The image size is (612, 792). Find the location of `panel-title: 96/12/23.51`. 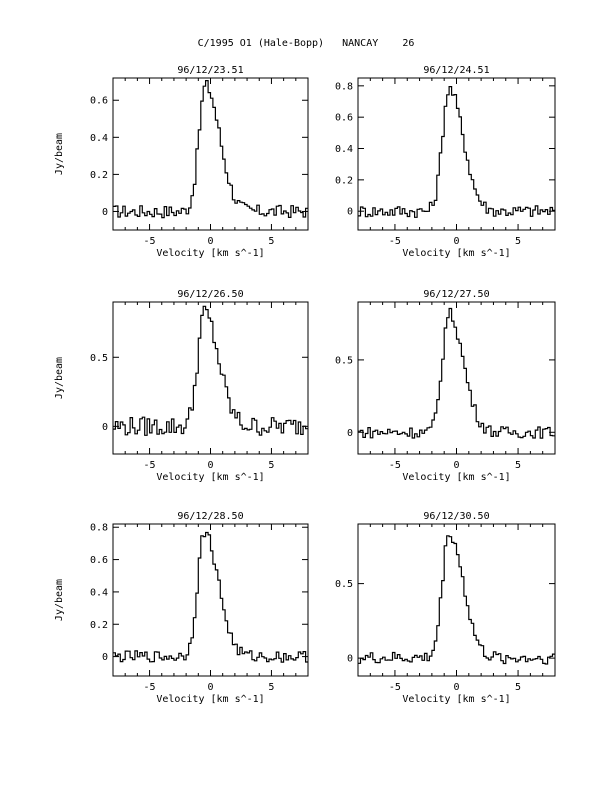

panel-title: 96/12/23.51 is located at coordinates (210, 70).